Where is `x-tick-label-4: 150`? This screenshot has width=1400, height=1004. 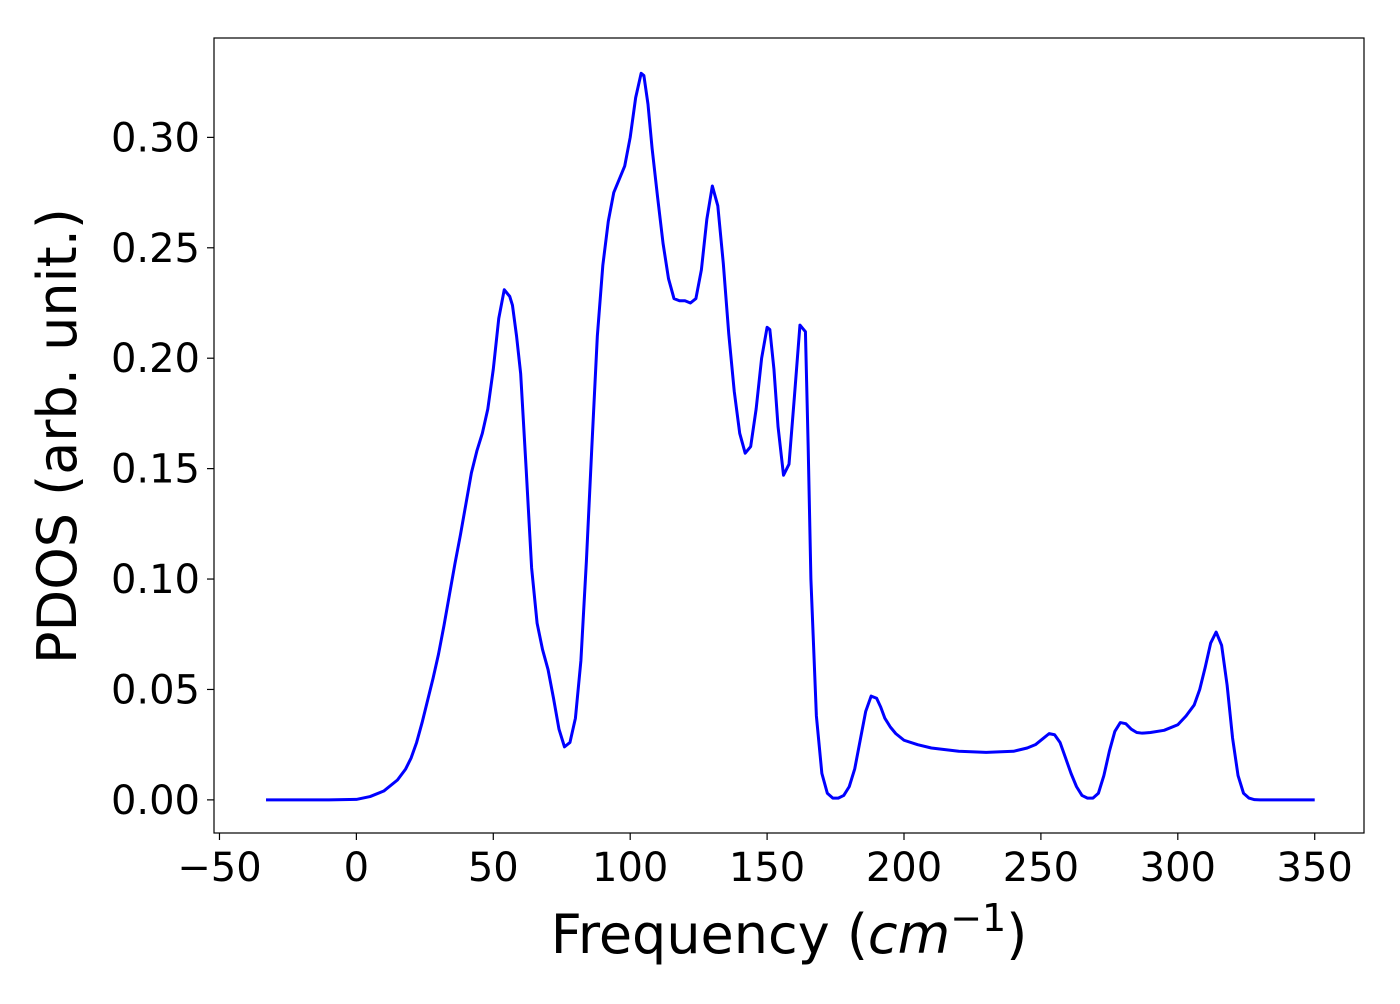
x-tick-label-4: 150 is located at coordinates (767, 868).